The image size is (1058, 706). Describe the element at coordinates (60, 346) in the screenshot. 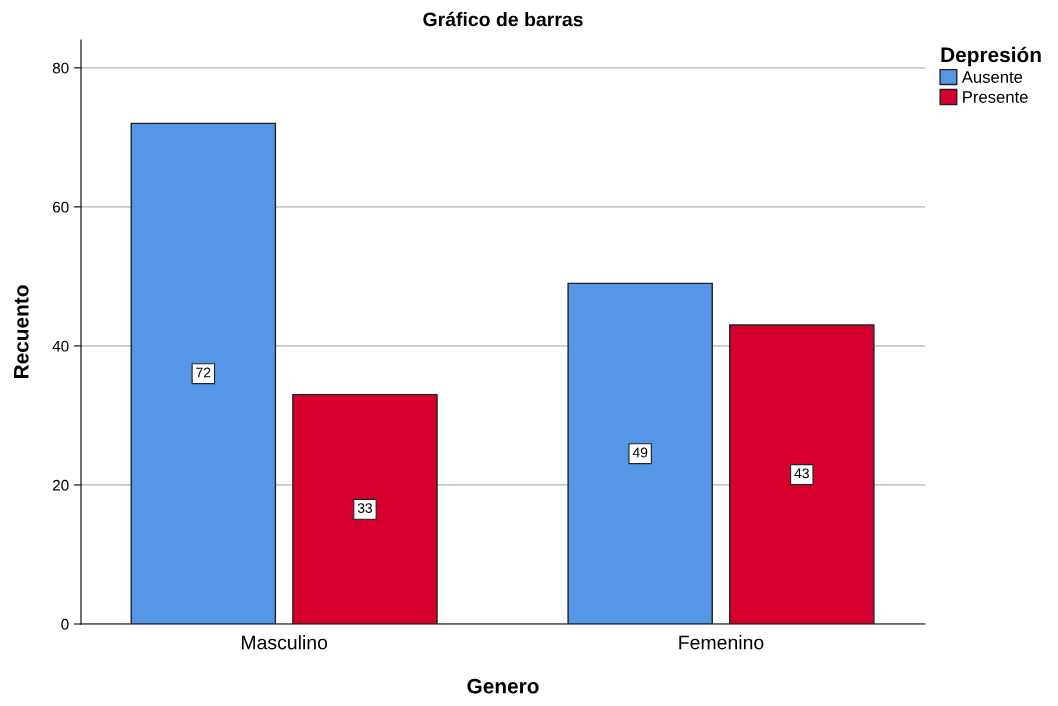

I see `y-tick-label: 40` at that location.